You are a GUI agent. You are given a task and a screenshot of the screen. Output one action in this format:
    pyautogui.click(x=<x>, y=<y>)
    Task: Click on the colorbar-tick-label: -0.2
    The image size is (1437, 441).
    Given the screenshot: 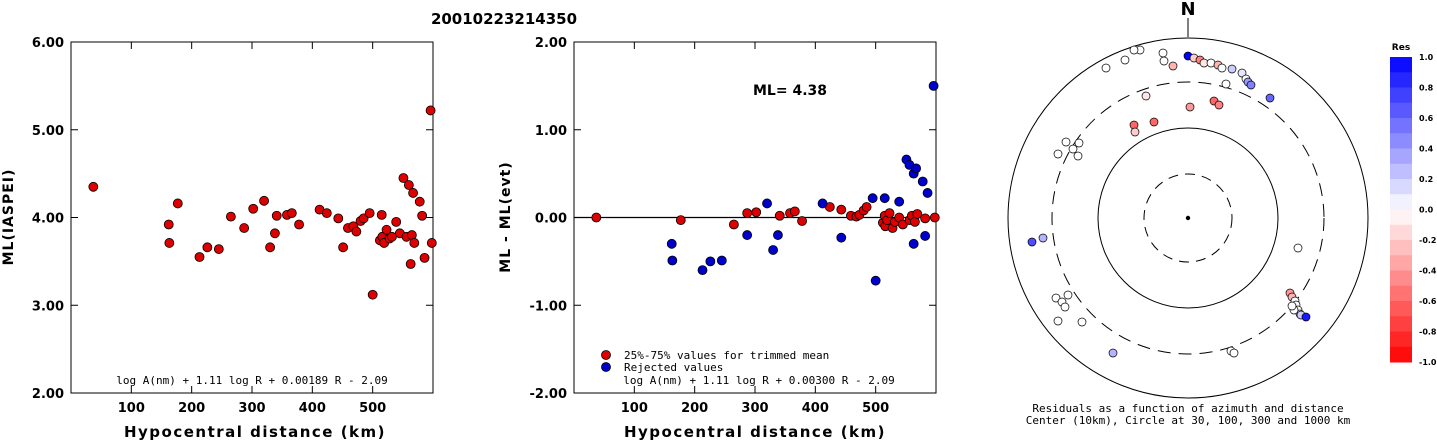 What is the action you would take?
    pyautogui.click(x=1428, y=240)
    